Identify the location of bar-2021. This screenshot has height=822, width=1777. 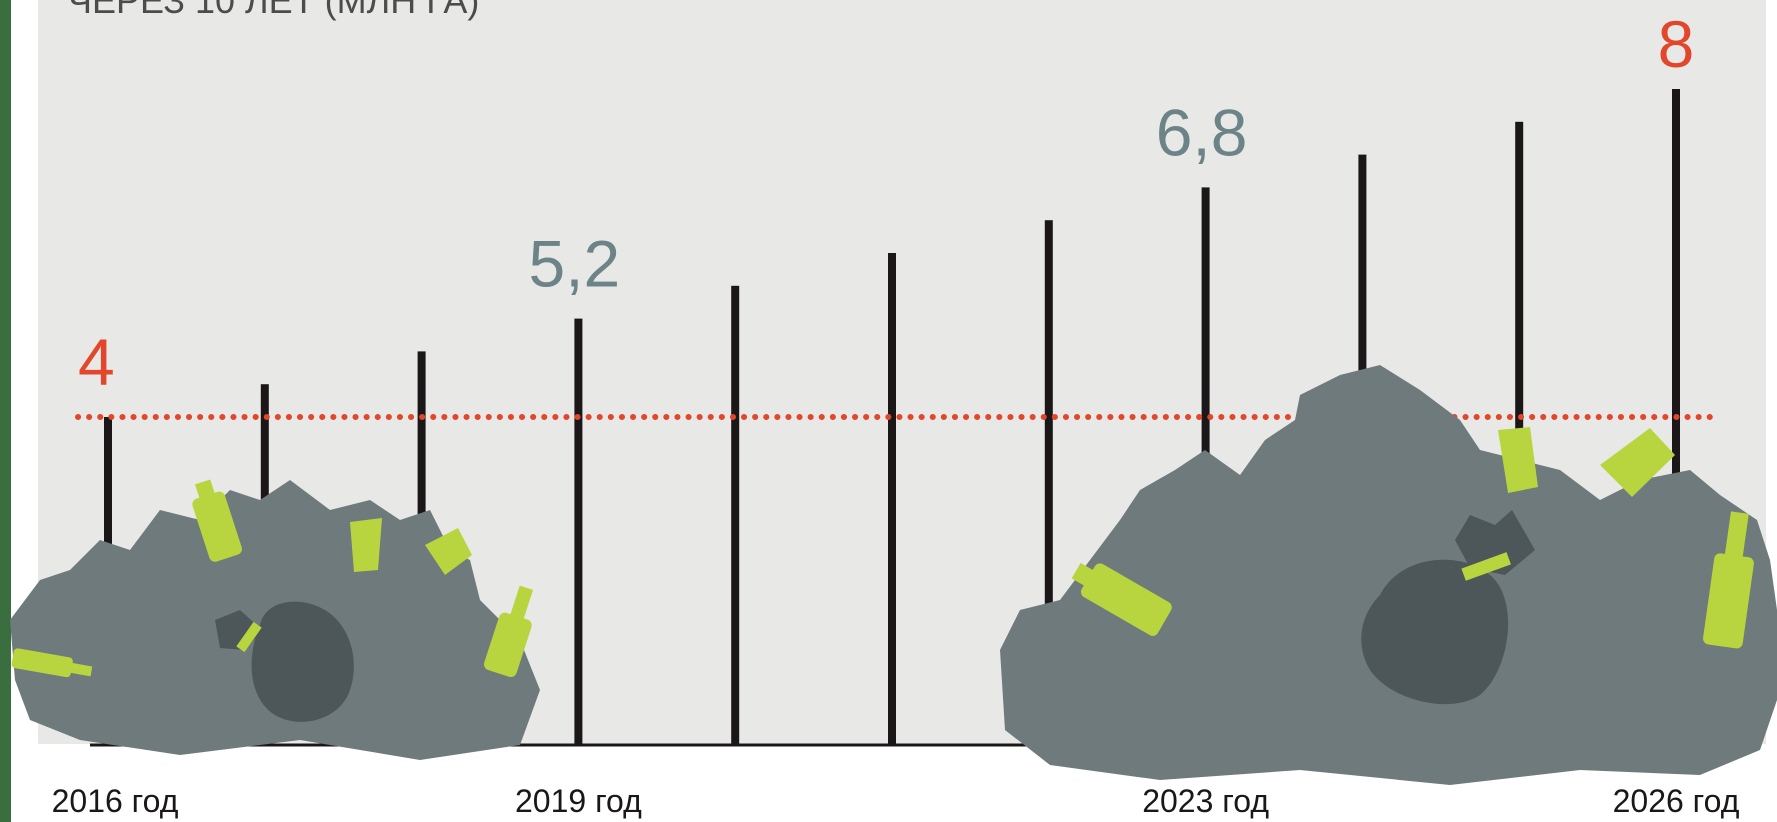
(892, 499).